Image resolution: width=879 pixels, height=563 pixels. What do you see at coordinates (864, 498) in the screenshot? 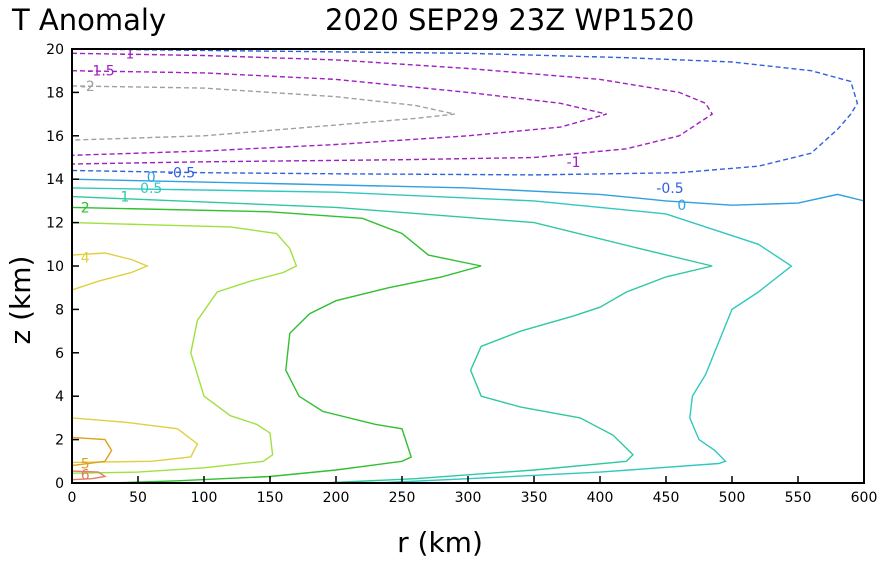
I see `x-tick-label: 600` at bounding box center [864, 498].